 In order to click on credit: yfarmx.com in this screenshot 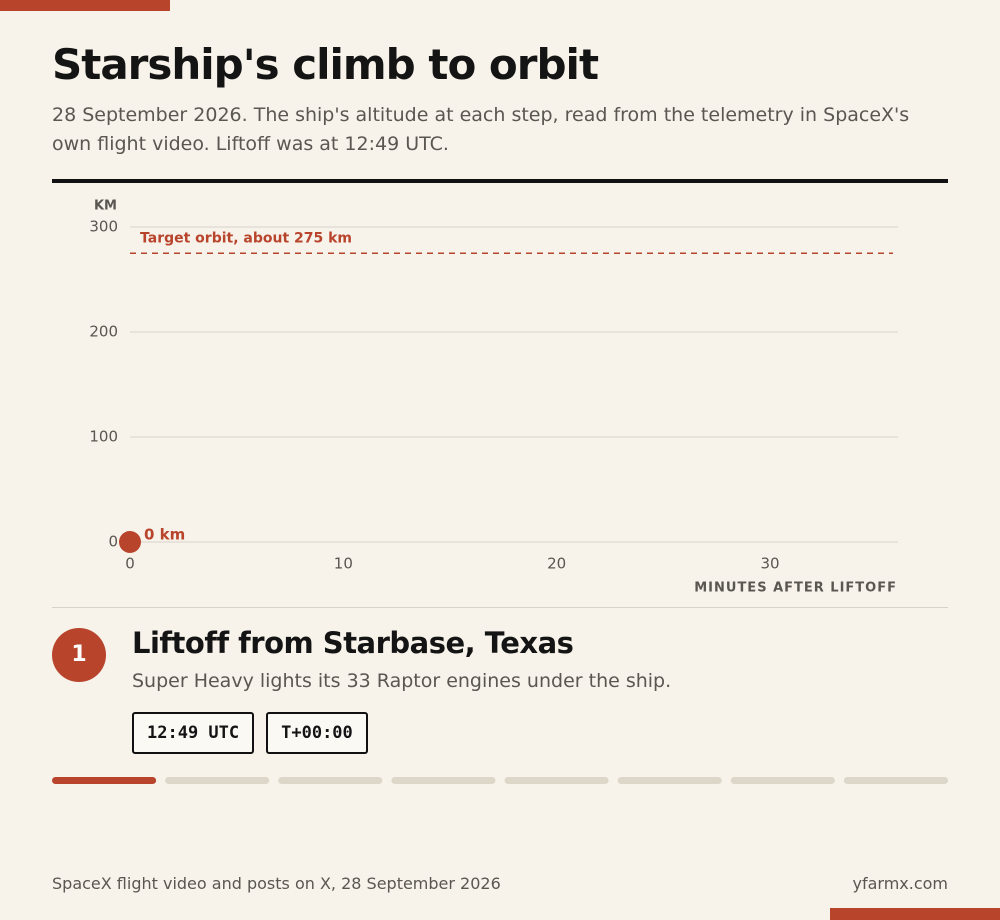, I will do `click(900, 883)`.